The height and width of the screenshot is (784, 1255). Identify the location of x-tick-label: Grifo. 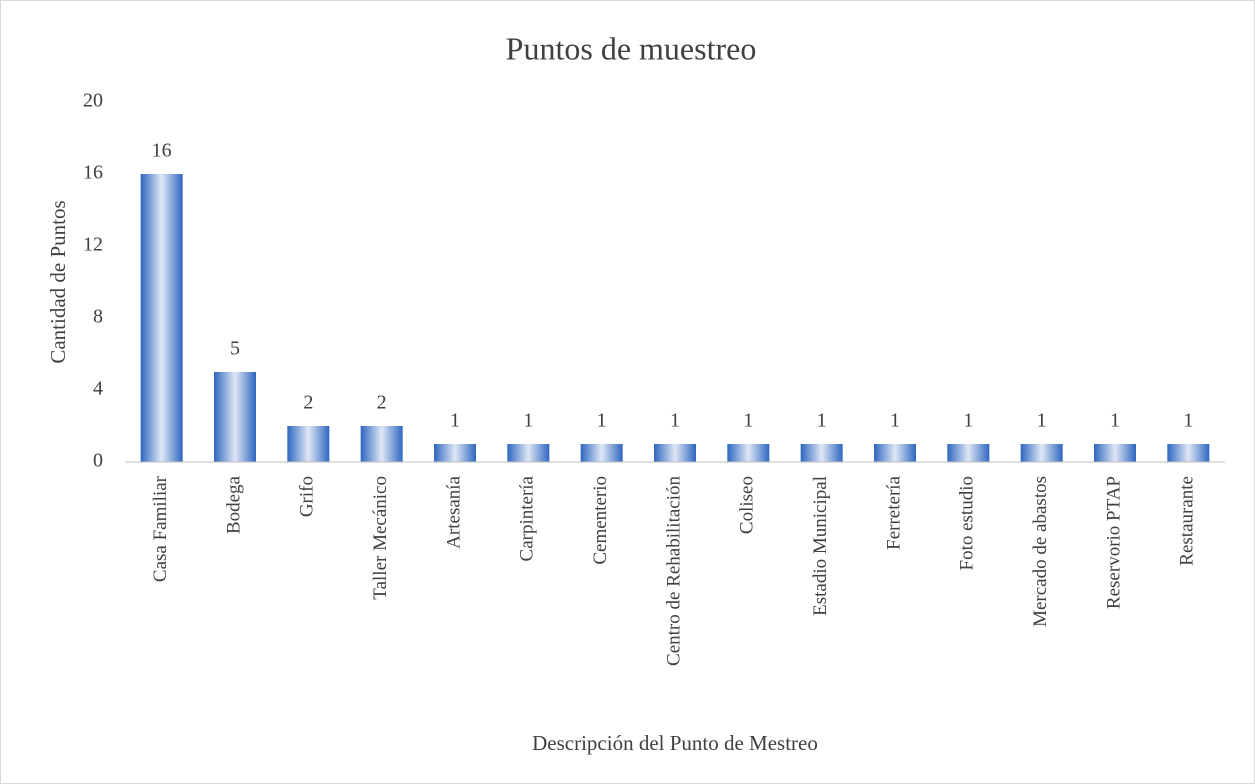
(307, 496).